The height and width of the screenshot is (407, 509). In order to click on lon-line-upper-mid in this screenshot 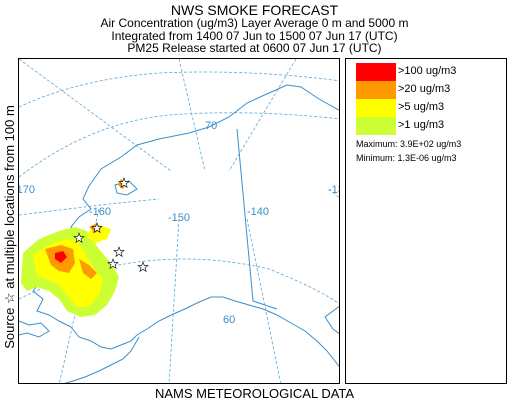, I will do `click(192, 115)`.